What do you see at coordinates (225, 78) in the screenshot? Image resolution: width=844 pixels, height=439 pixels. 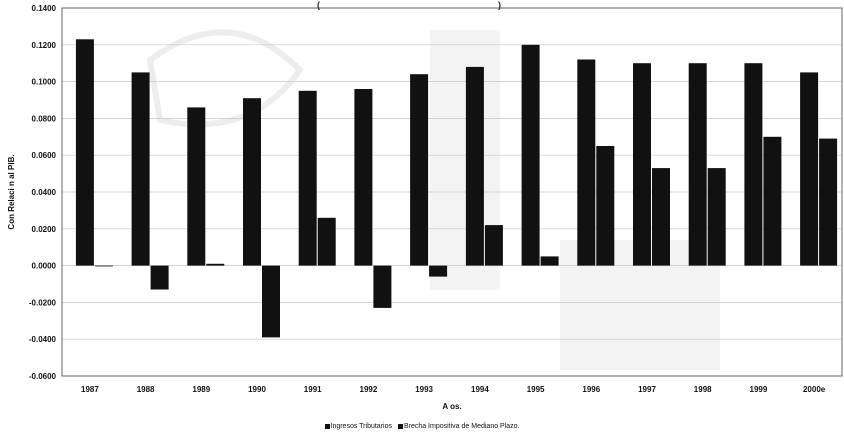 I see `watermark-shape` at bounding box center [225, 78].